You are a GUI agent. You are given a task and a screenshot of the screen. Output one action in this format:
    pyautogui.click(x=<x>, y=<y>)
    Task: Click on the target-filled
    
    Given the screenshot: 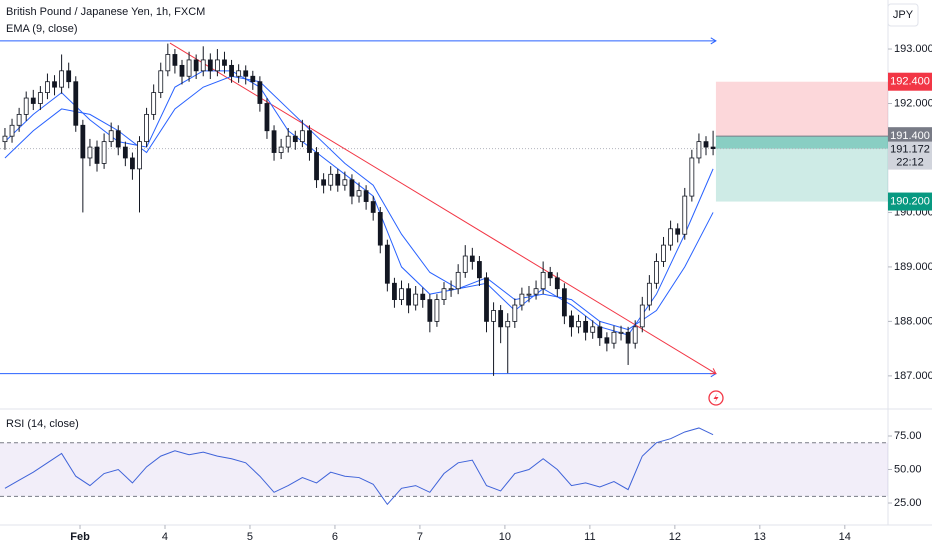 What is the action you would take?
    pyautogui.click(x=801, y=142)
    